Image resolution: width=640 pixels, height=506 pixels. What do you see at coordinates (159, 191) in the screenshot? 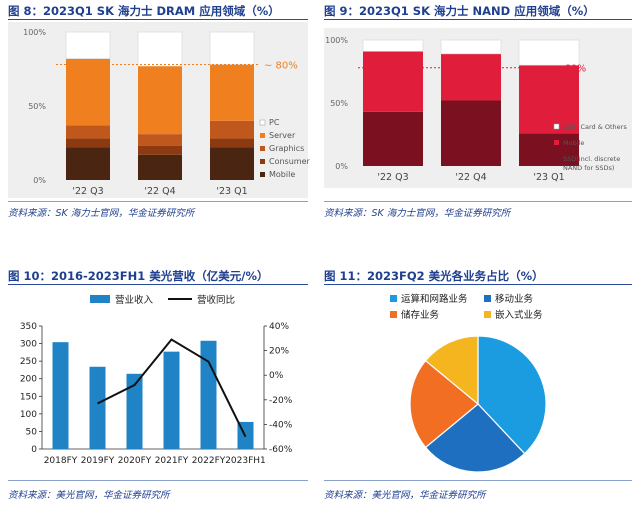
I see `fig8-xtick: '22 Q4` at bounding box center [159, 191].